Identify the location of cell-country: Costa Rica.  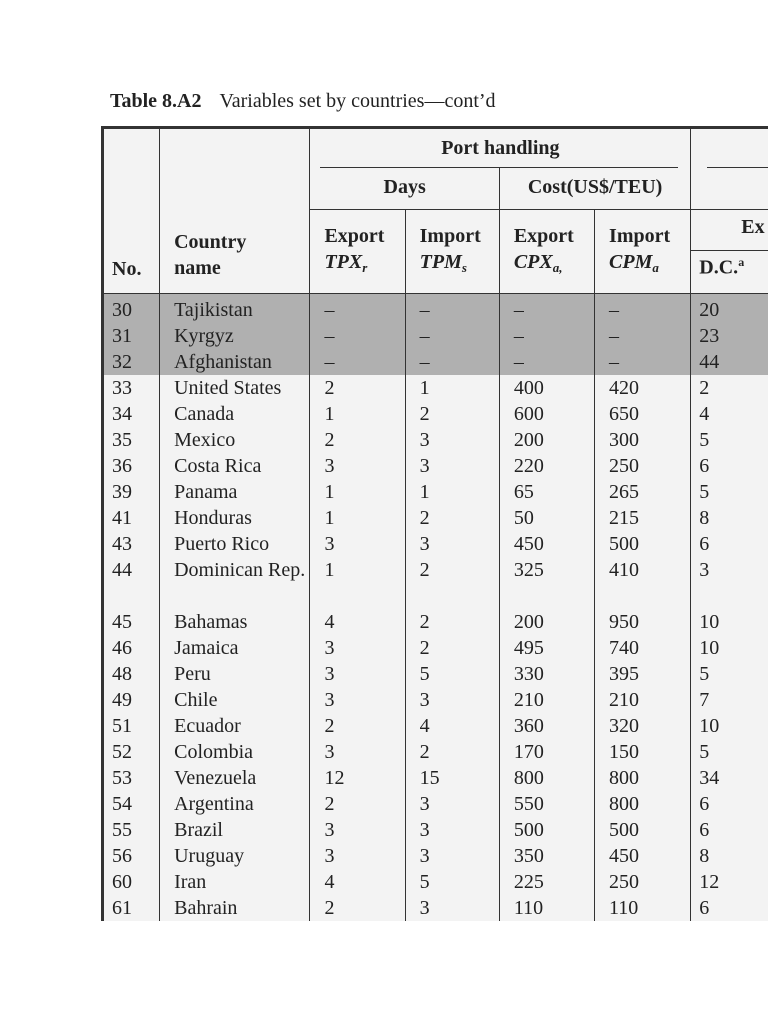
(235, 466).